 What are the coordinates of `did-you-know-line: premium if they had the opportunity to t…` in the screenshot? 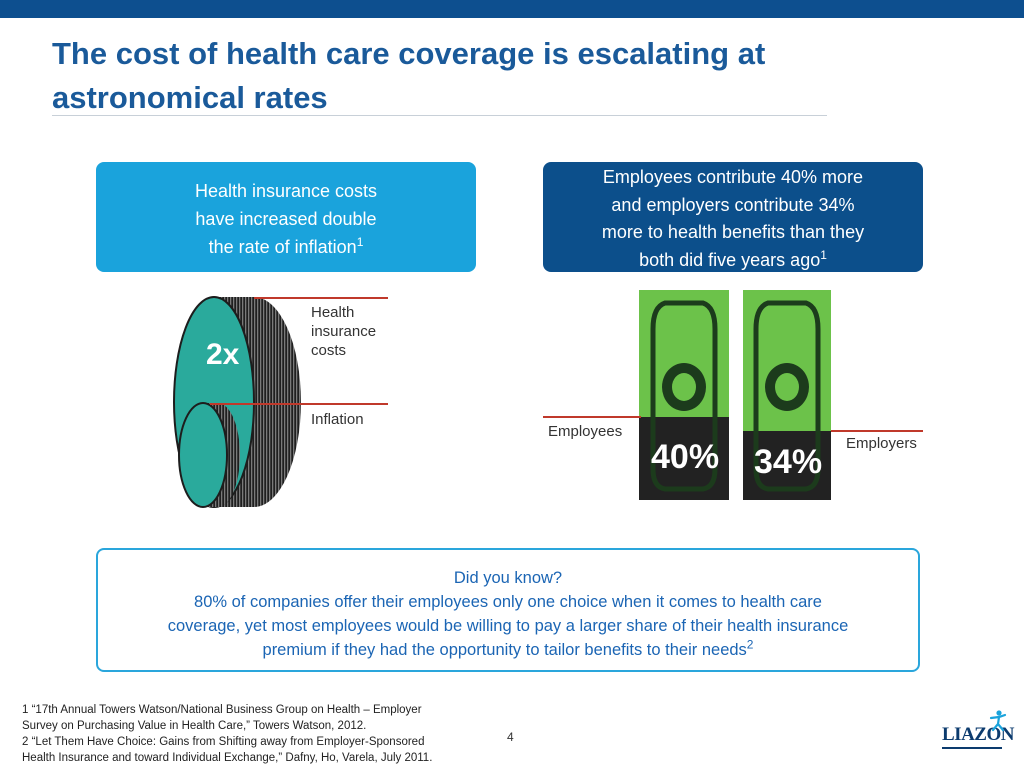 It's located at (508, 650).